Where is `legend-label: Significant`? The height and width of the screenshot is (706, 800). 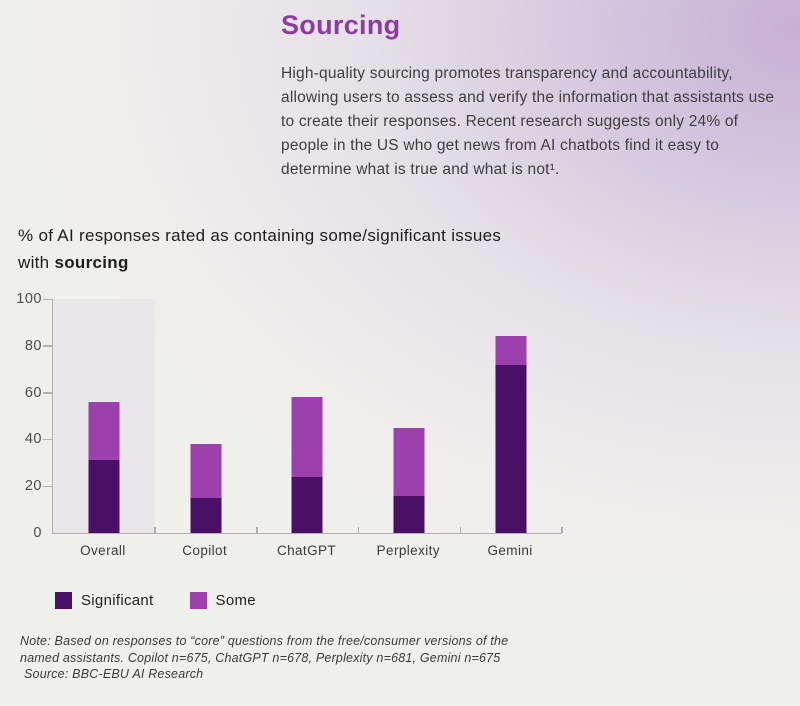 legend-label: Significant is located at coordinates (117, 600).